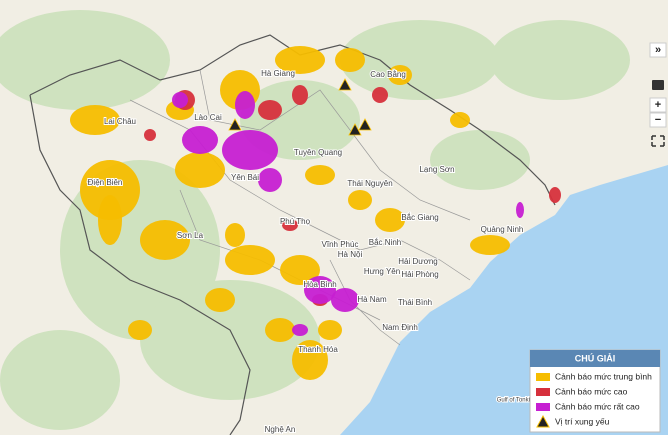  What do you see at coordinates (245, 177) in the screenshot?
I see `place-label: Yên Bái` at bounding box center [245, 177].